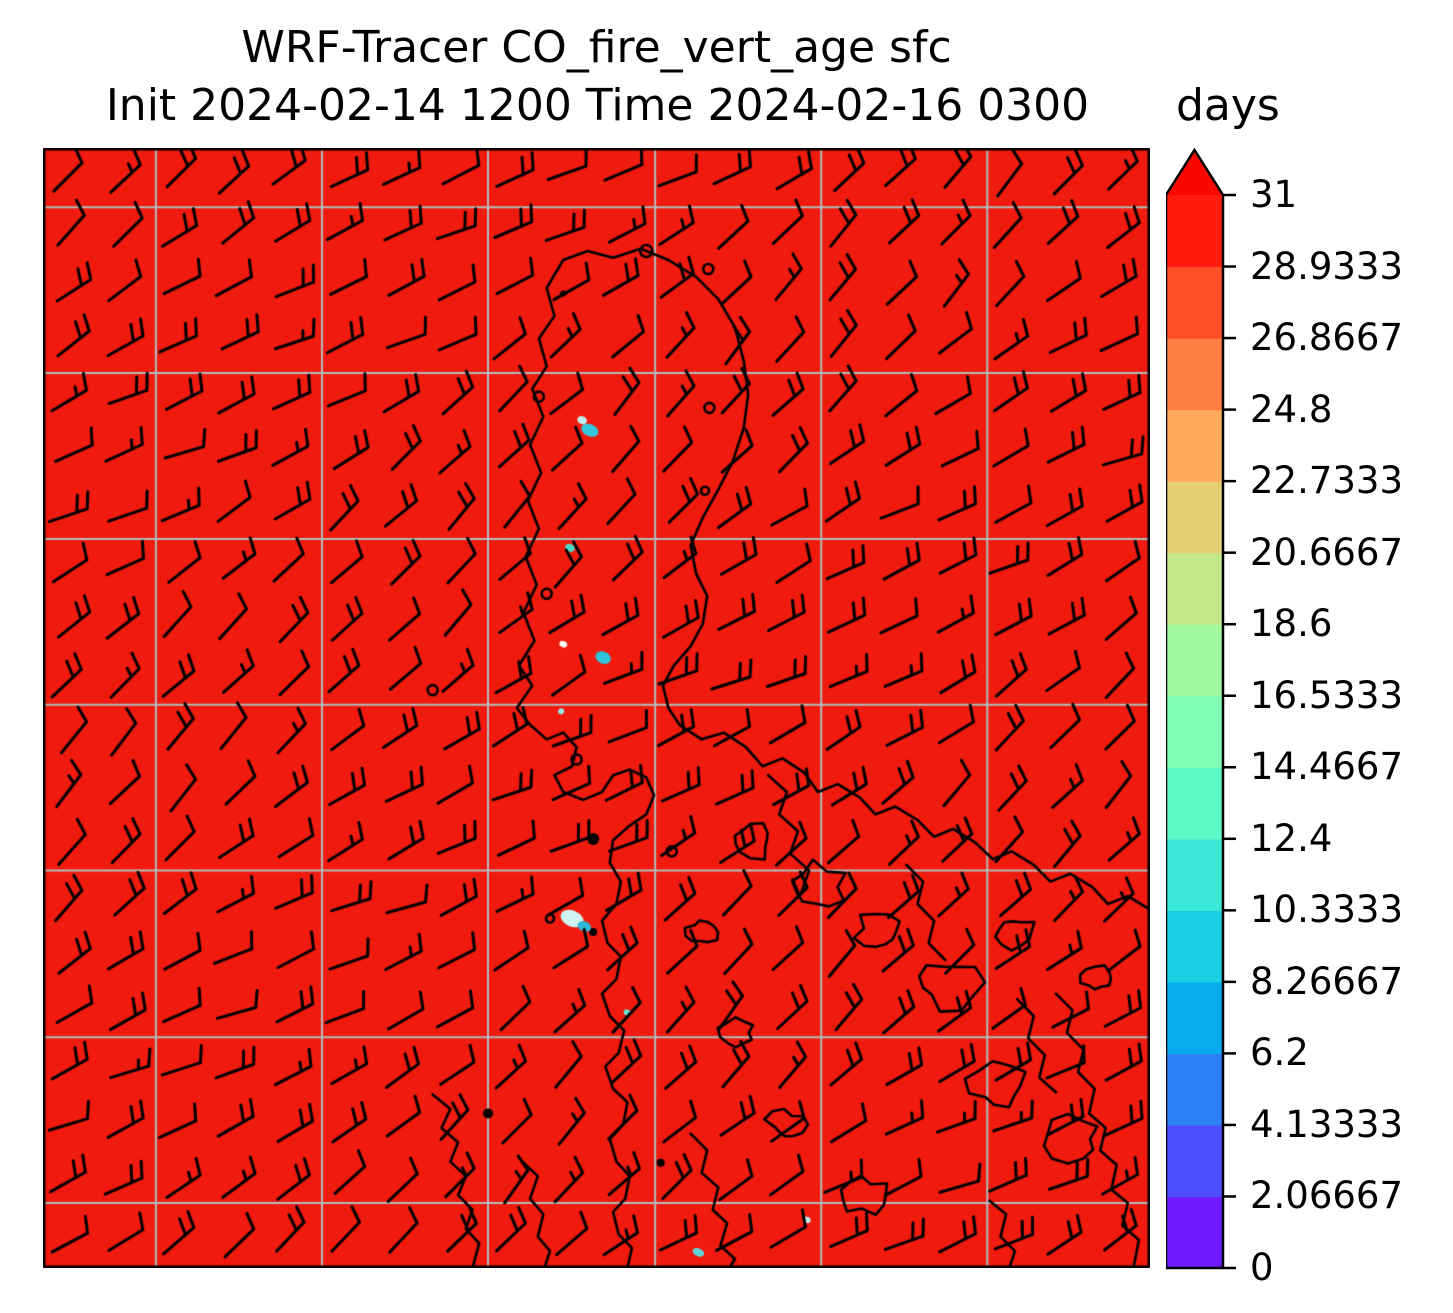 This screenshot has height=1313, width=1453. Describe the element at coordinates (1291, 624) in the screenshot. I see `colorbar-tick-label: 18.6` at that location.